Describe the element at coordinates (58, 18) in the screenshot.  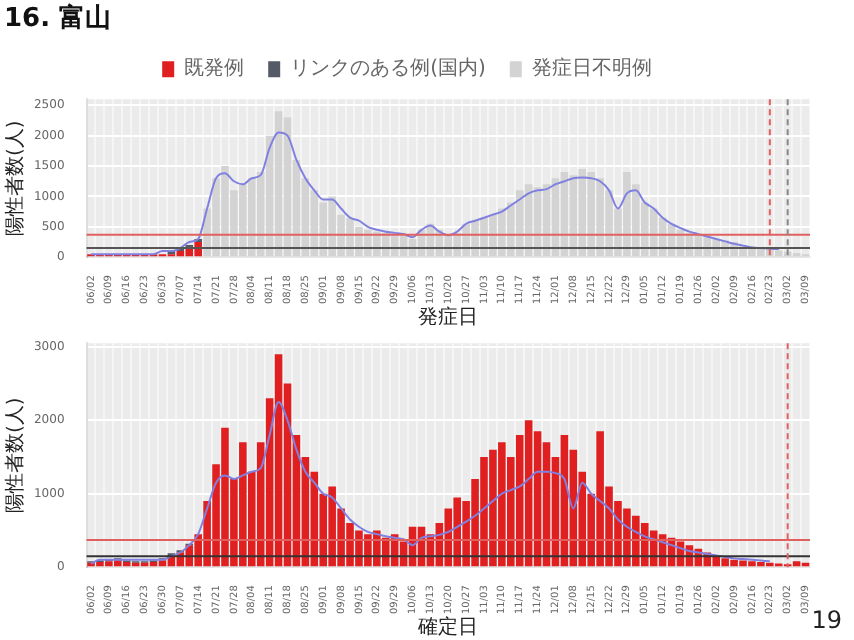
I see `chart-title: 16. 富山` at that location.